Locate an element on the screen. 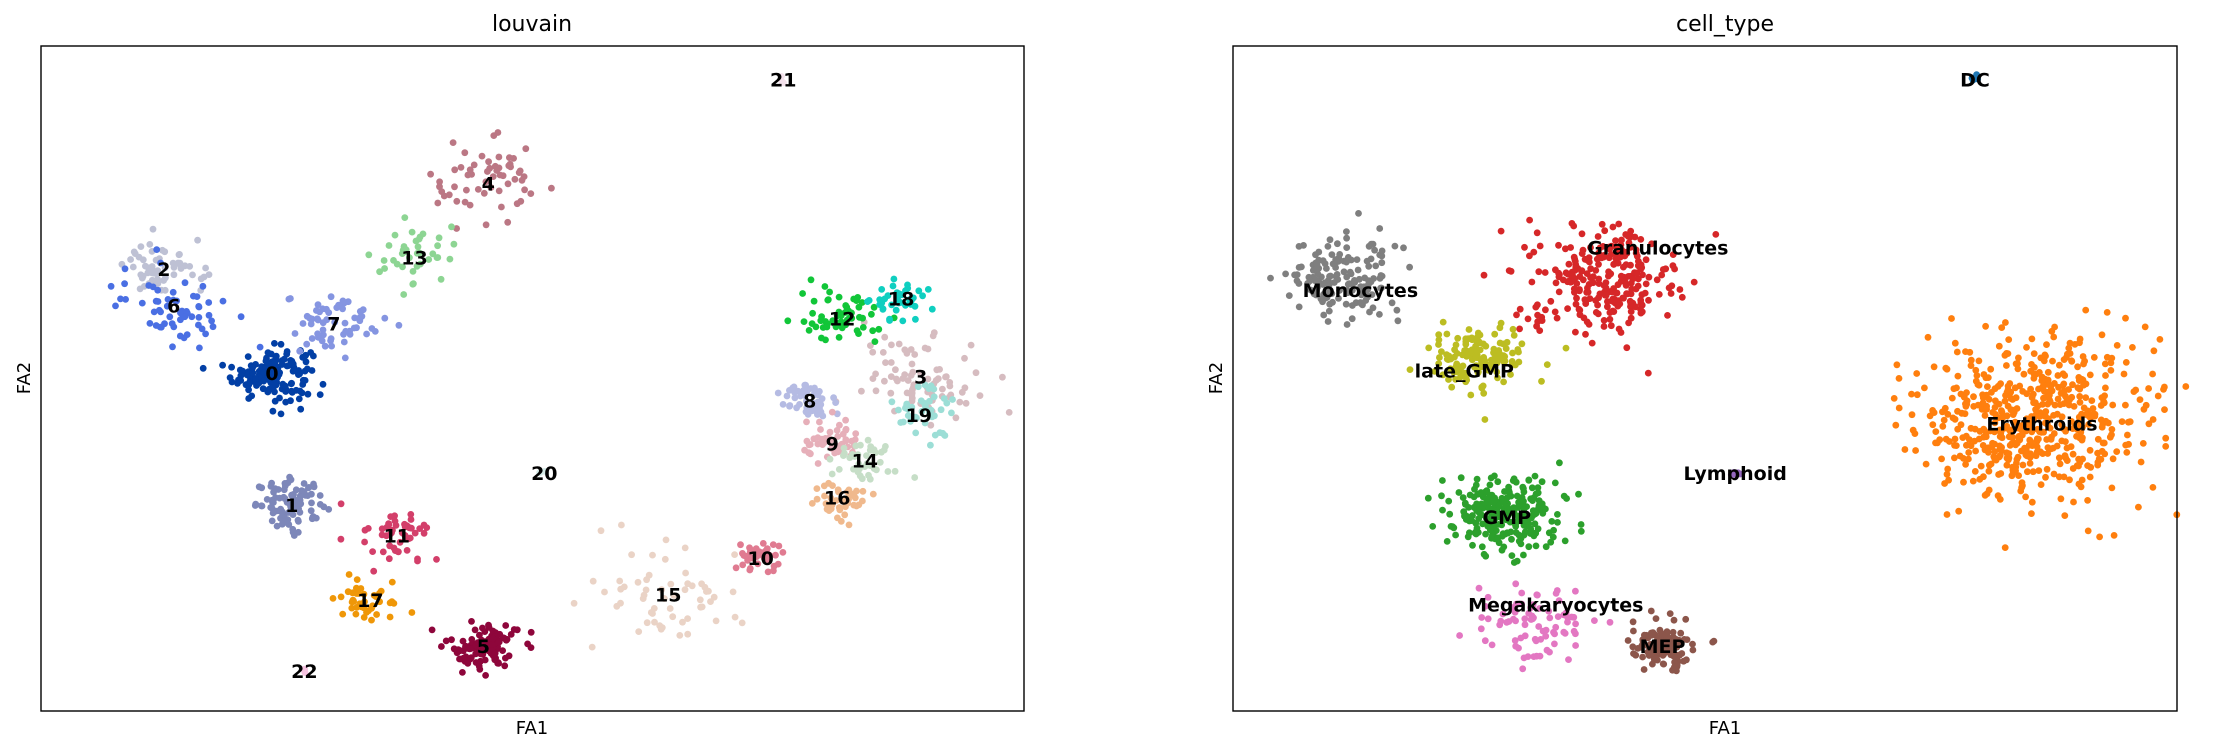 The image size is (2235, 752). point-mep is located at coordinates (1628, 640).